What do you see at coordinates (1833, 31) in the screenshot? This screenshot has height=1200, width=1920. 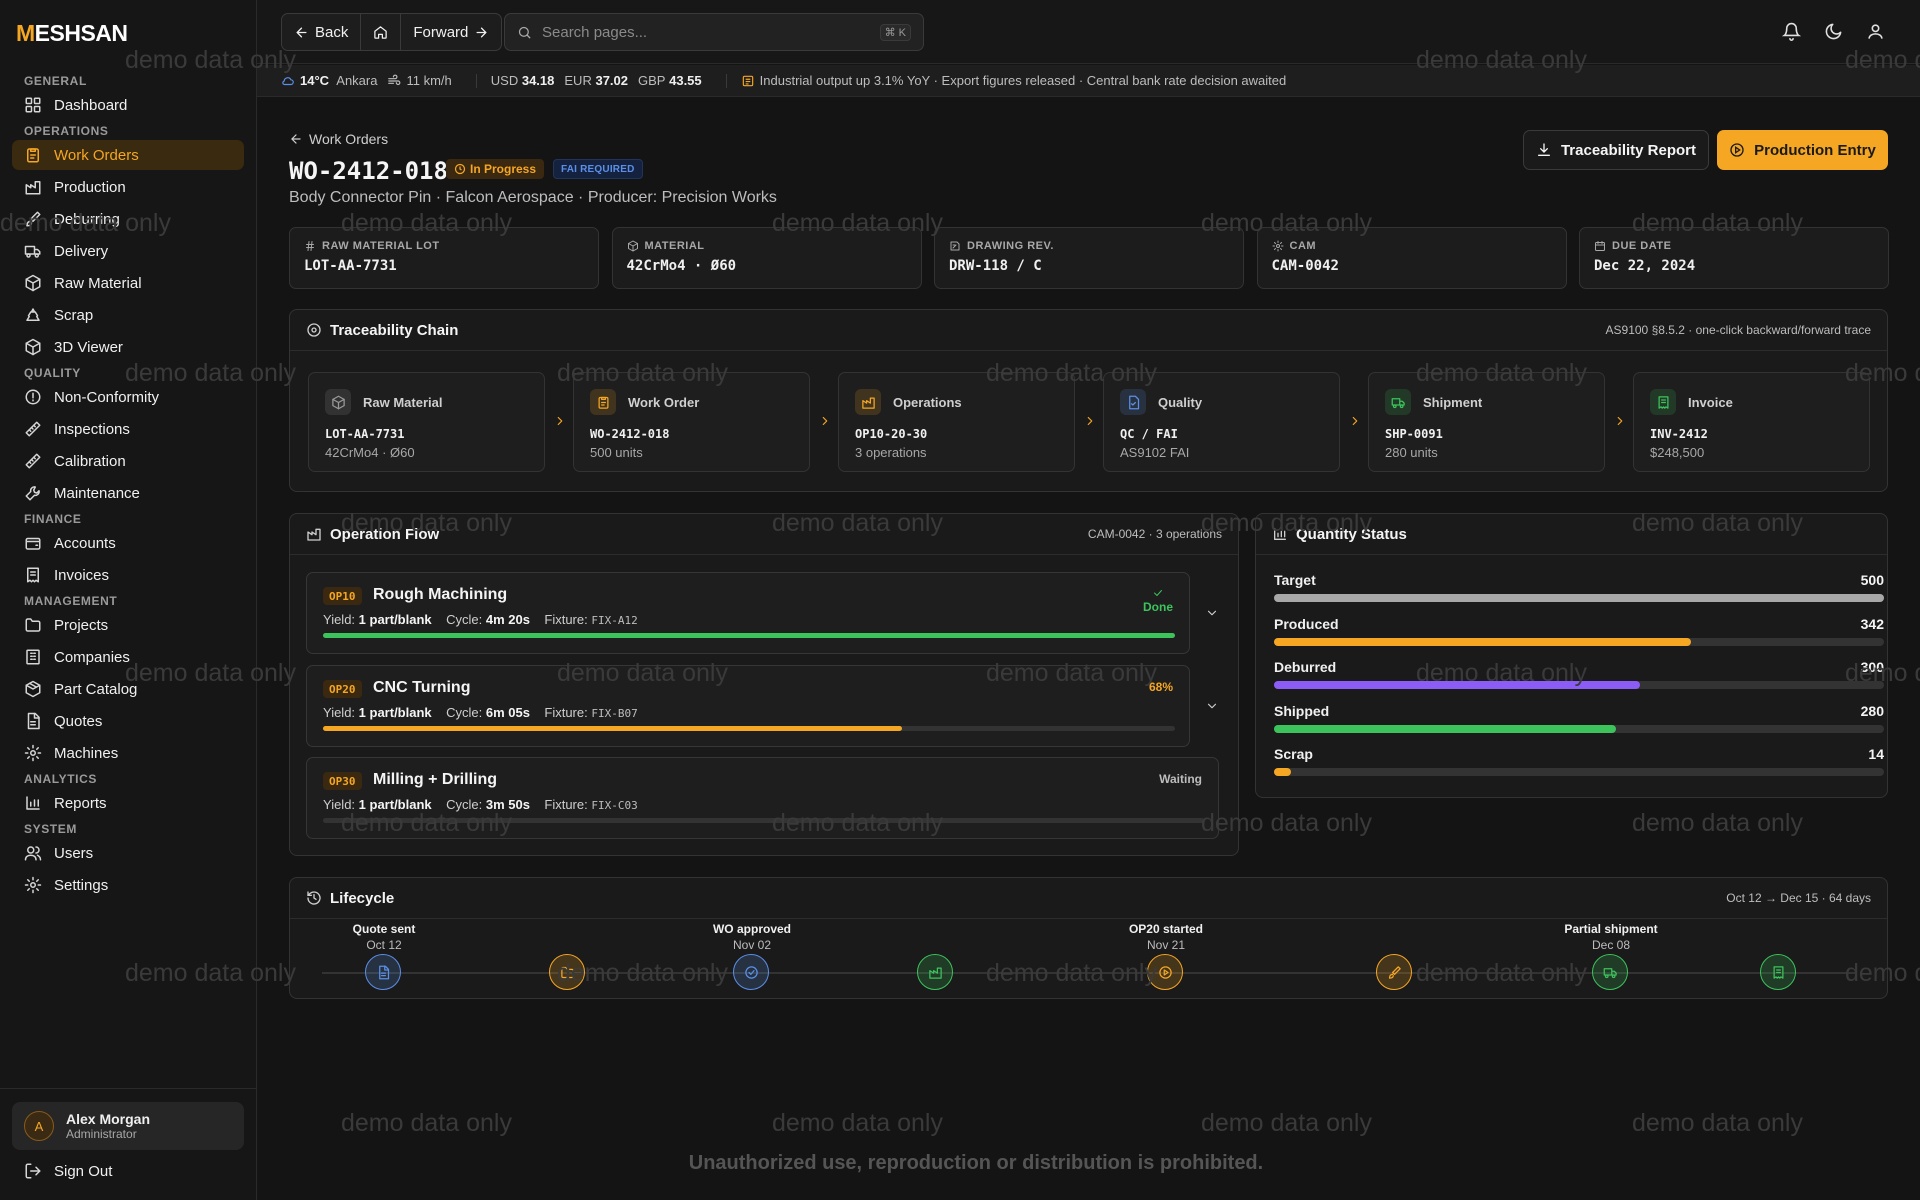 I see `moon-icon` at bounding box center [1833, 31].